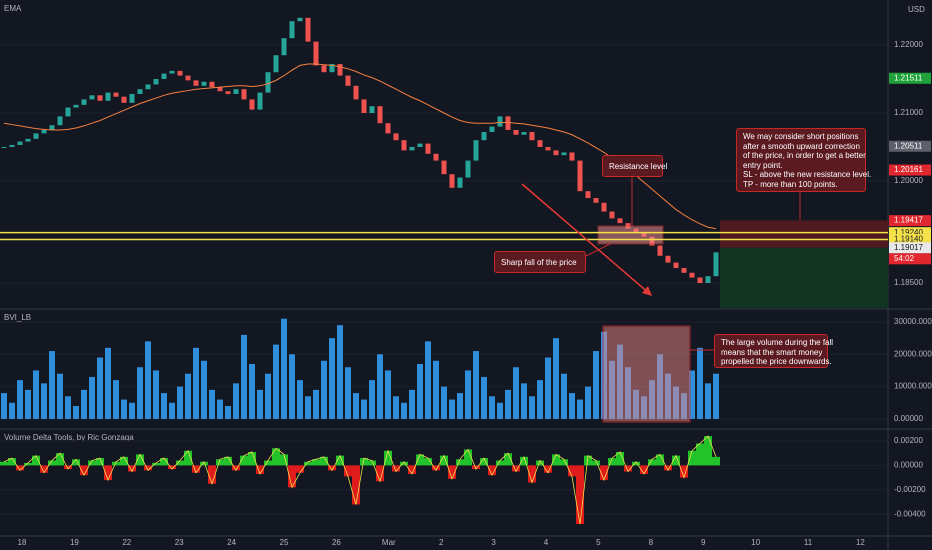 This screenshot has height=550, width=932. Describe the element at coordinates (808, 542) in the screenshot. I see `x-tick-label: 11` at that location.